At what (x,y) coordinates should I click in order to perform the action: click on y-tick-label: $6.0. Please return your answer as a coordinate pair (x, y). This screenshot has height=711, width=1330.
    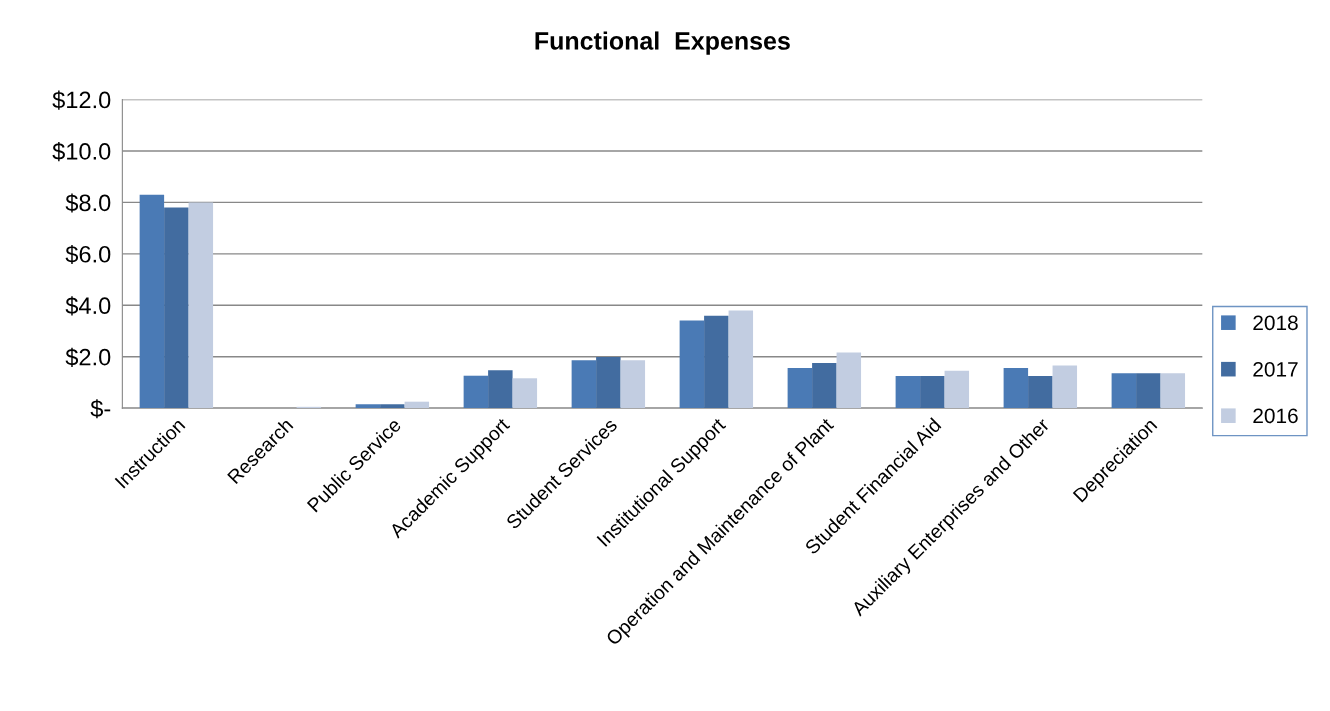
    Looking at the image, I should click on (88, 254).